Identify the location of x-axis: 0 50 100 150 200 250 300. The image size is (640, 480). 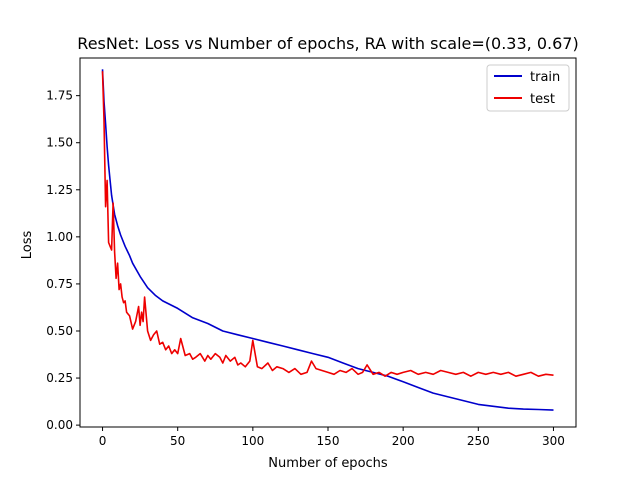
(332, 437).